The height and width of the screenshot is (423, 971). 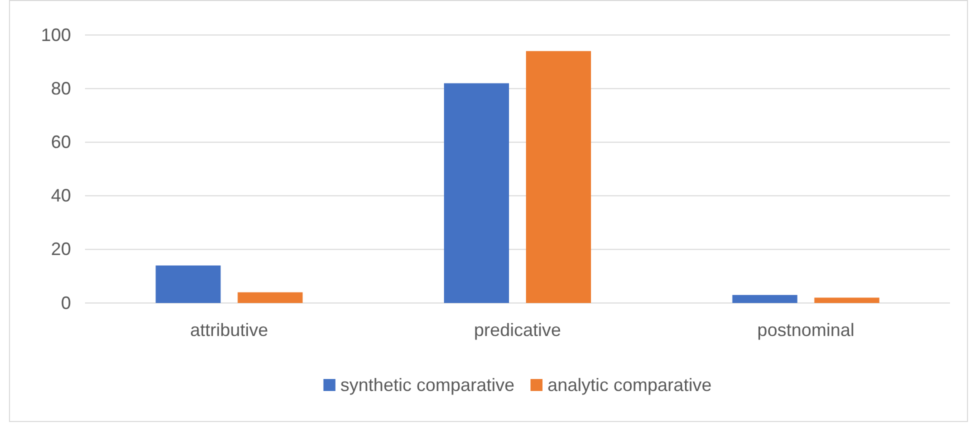 What do you see at coordinates (60, 142) in the screenshot?
I see `y-tick-label: 60` at bounding box center [60, 142].